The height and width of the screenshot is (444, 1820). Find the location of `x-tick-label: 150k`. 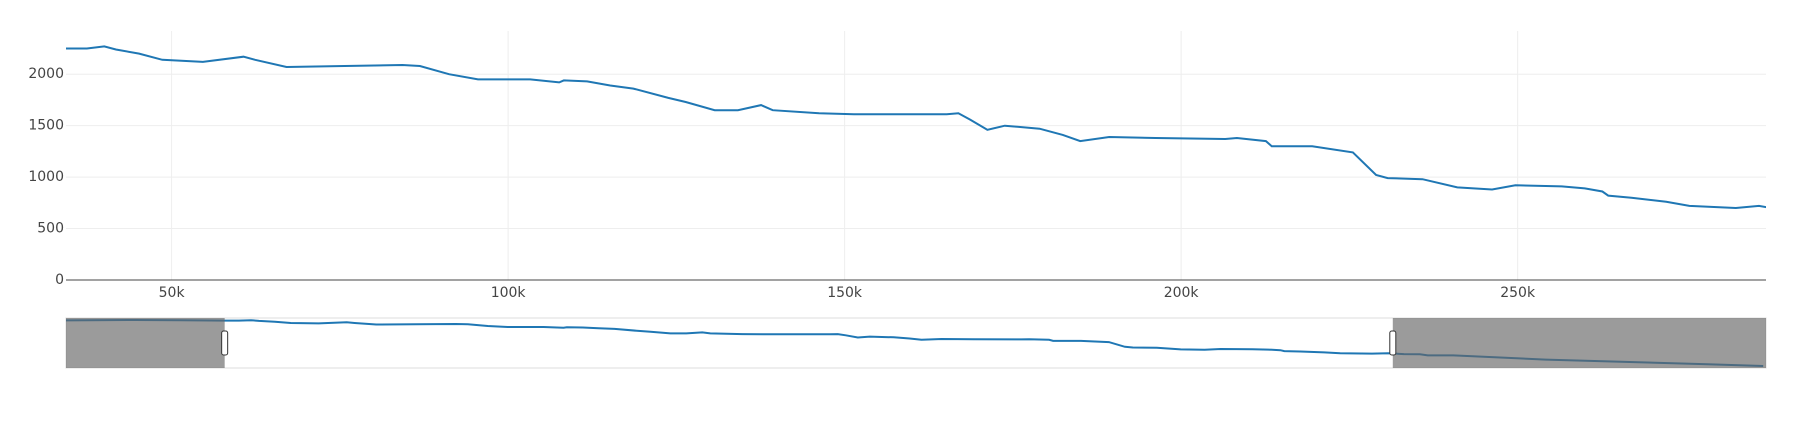

x-tick-label: 150k is located at coordinates (845, 293).